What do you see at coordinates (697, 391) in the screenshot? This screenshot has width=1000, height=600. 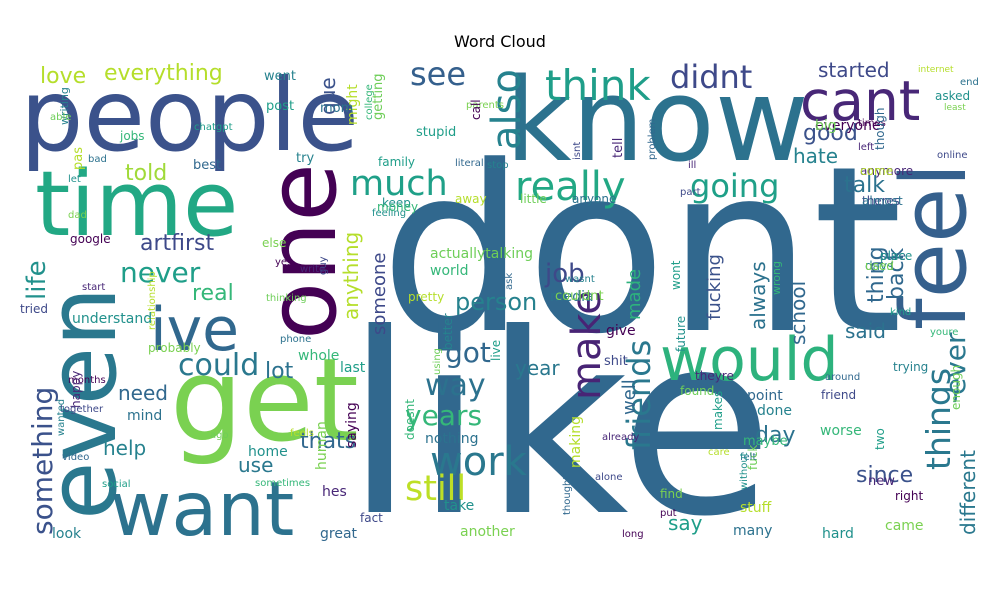 I see `word-found: found` at bounding box center [697, 391].